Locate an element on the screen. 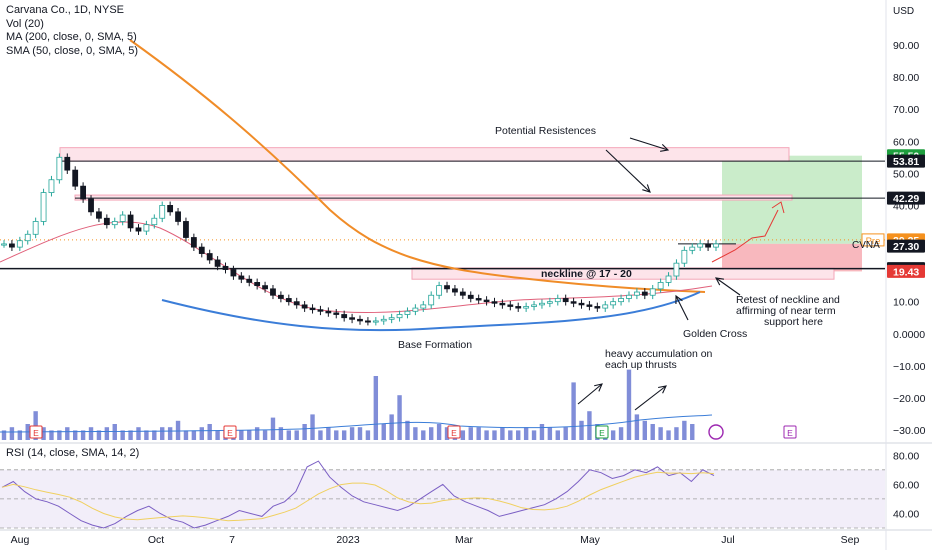 The width and height of the screenshot is (932, 550). legend-ma50: SMA (50, close, 0, SMA, 5) is located at coordinates (72, 50).